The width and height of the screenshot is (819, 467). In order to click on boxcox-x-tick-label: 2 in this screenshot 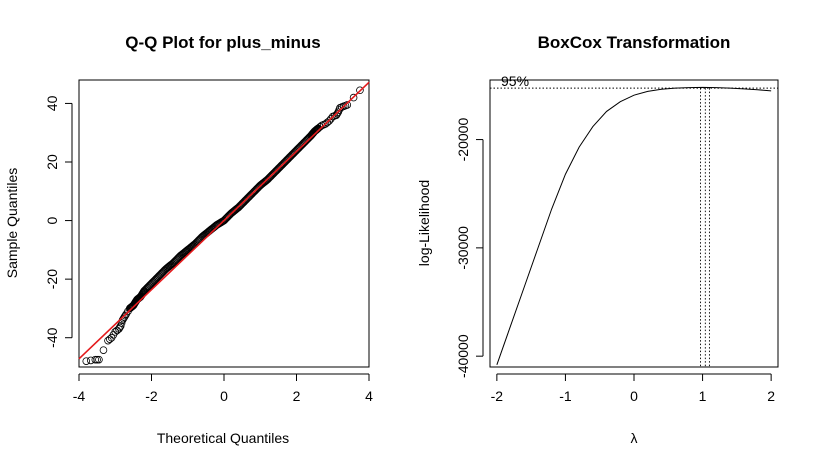, I will do `click(771, 396)`.